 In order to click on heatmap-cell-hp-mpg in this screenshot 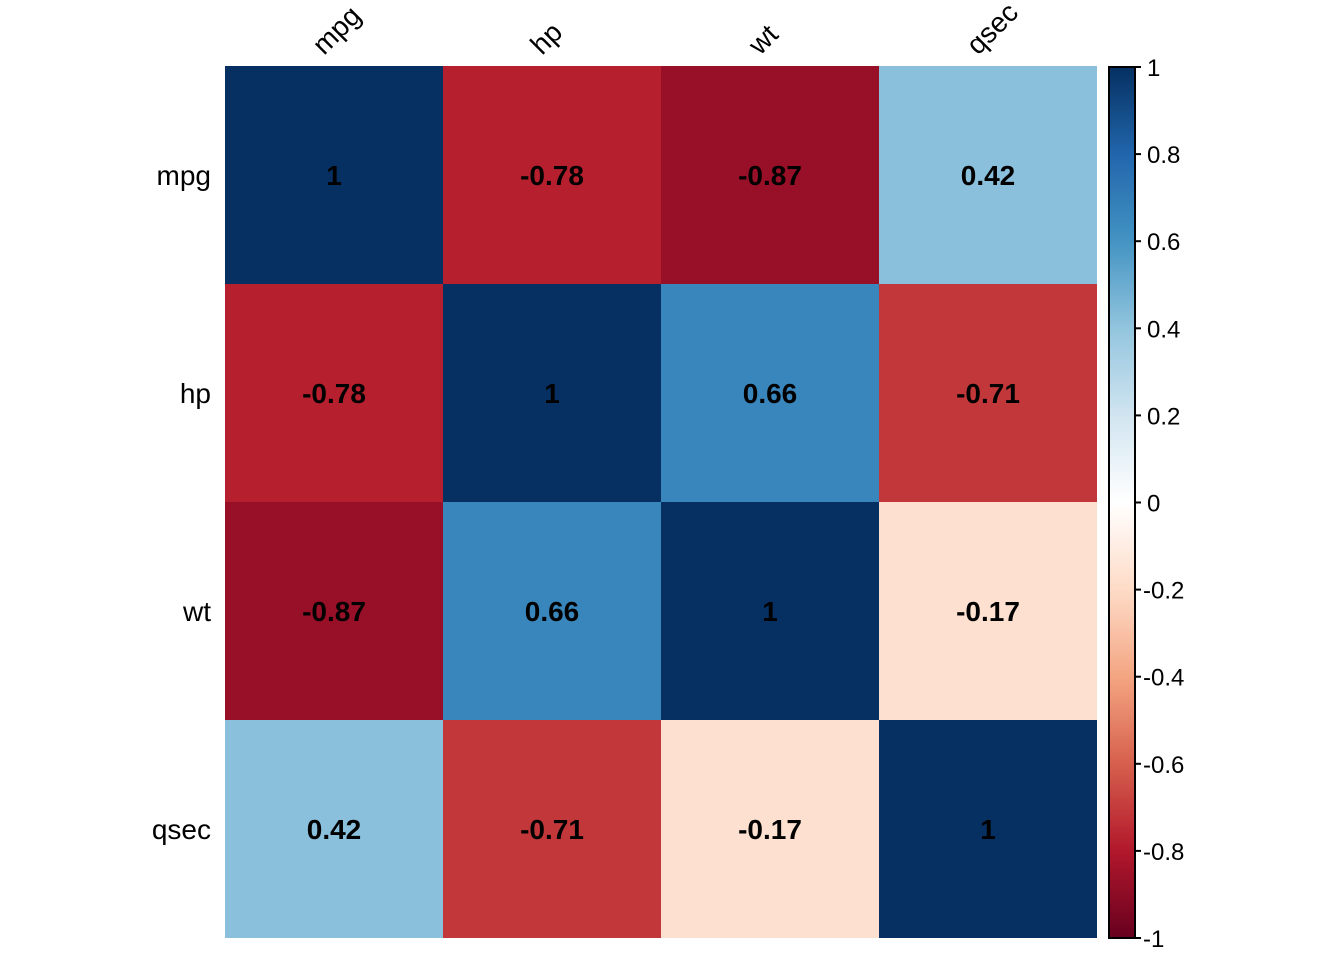, I will do `click(334, 393)`.